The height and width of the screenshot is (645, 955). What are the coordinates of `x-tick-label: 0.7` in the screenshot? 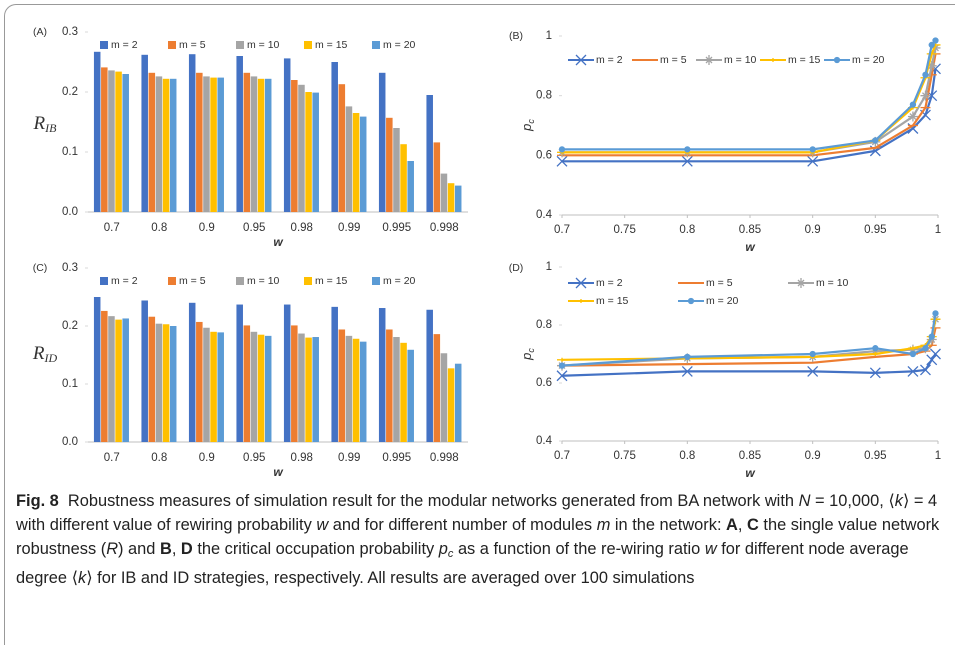 It's located at (562, 456).